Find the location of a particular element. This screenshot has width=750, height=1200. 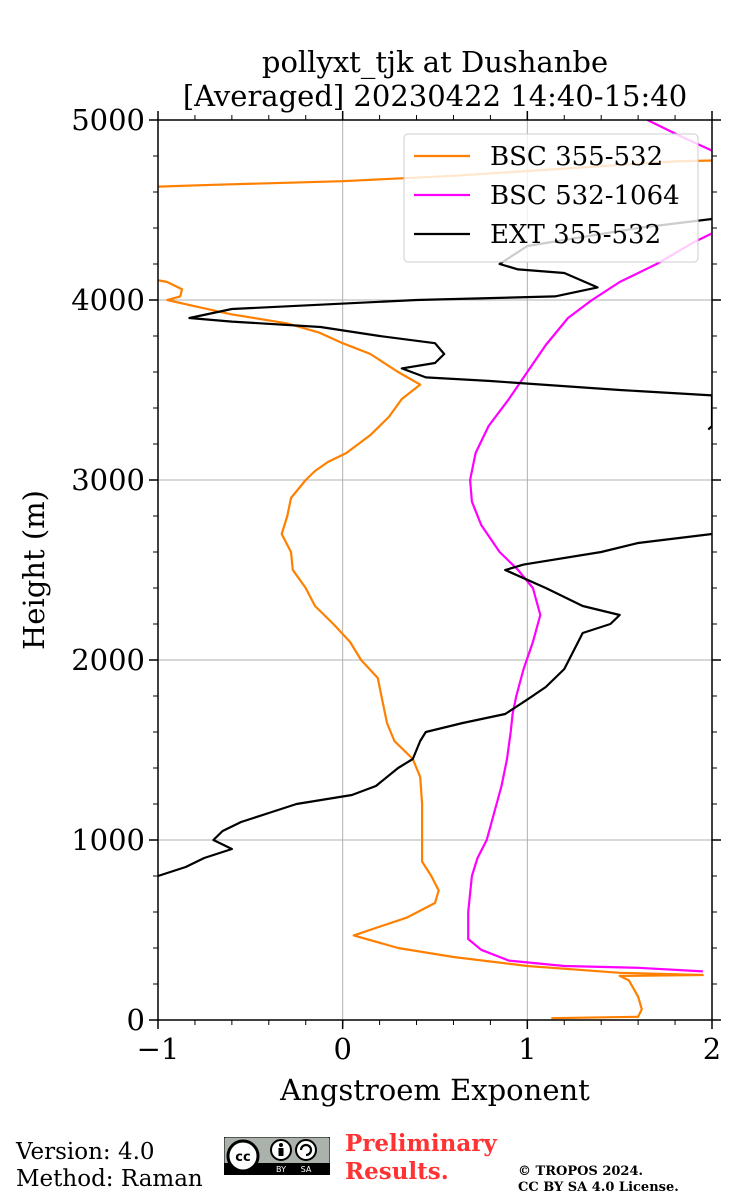

cc-license-badge: cc BY SA is located at coordinates (277, 1156).